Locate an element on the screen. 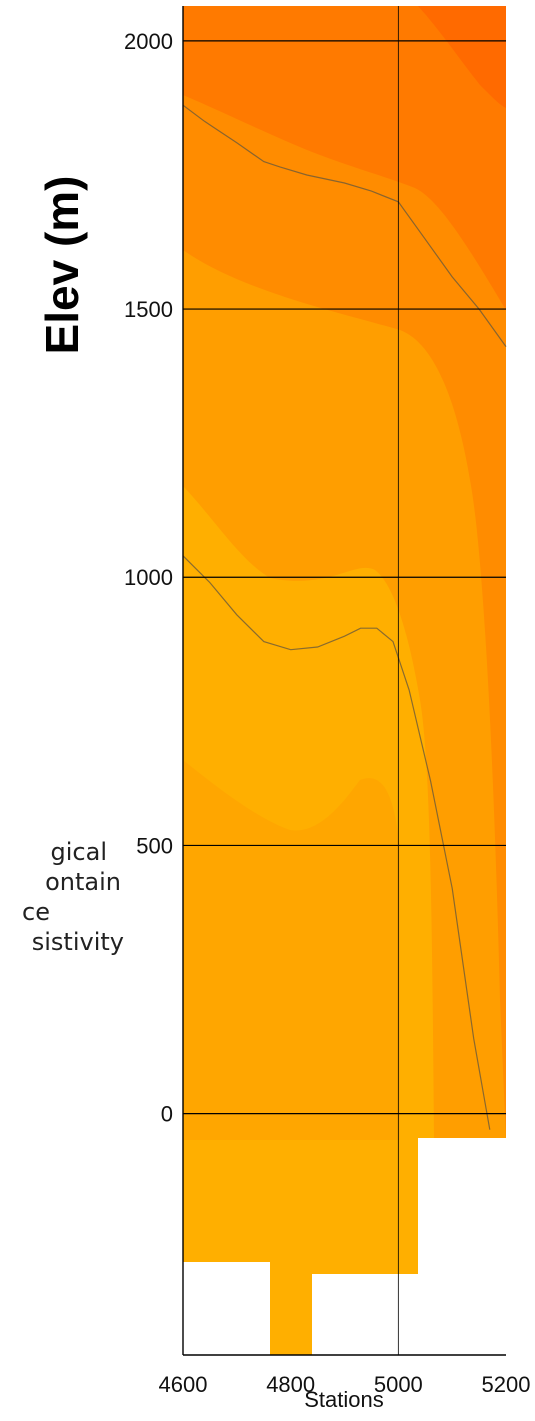 This screenshot has width=535, height=1421. x-tick-label-4800: 4800 is located at coordinates (290, 1384).